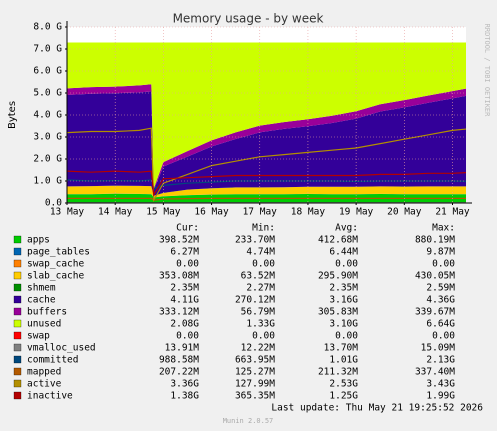 The width and height of the screenshot is (497, 431). What do you see at coordinates (47, 137) in the screenshot?
I see `y-tick-label: 3.0 G` at bounding box center [47, 137].